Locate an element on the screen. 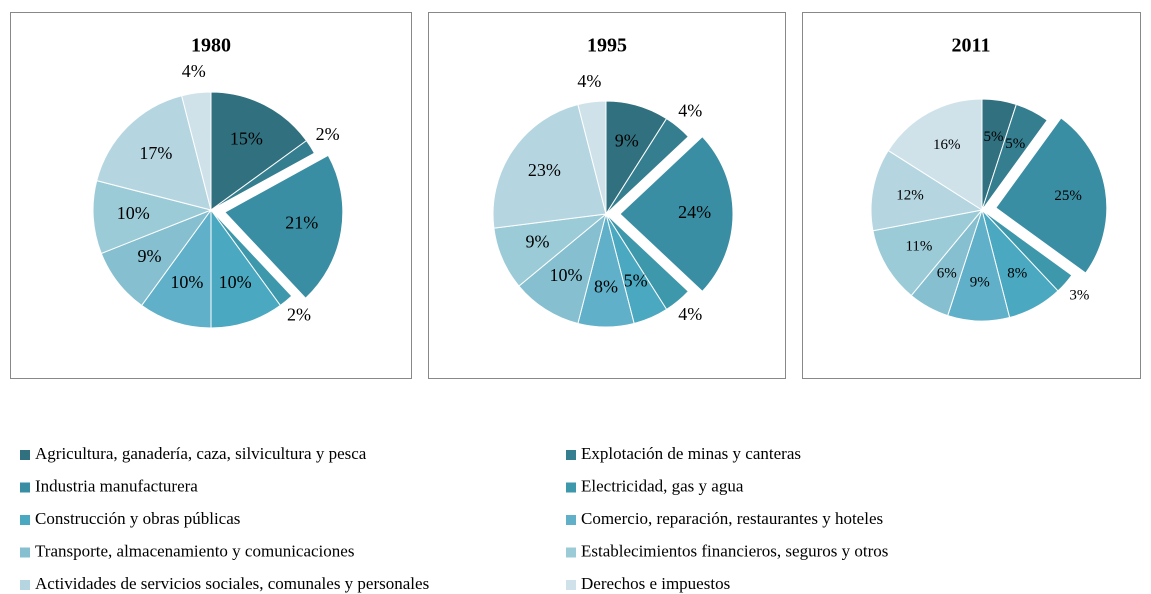  chart-title: 1995 is located at coordinates (607, 46).